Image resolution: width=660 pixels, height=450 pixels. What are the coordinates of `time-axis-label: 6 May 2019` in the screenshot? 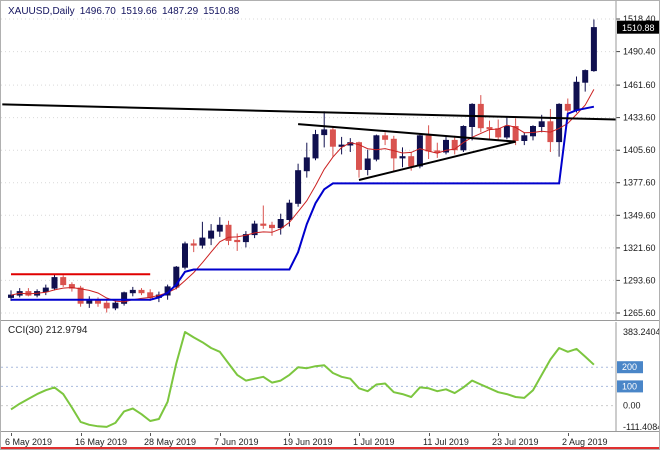 It's located at (29, 442).